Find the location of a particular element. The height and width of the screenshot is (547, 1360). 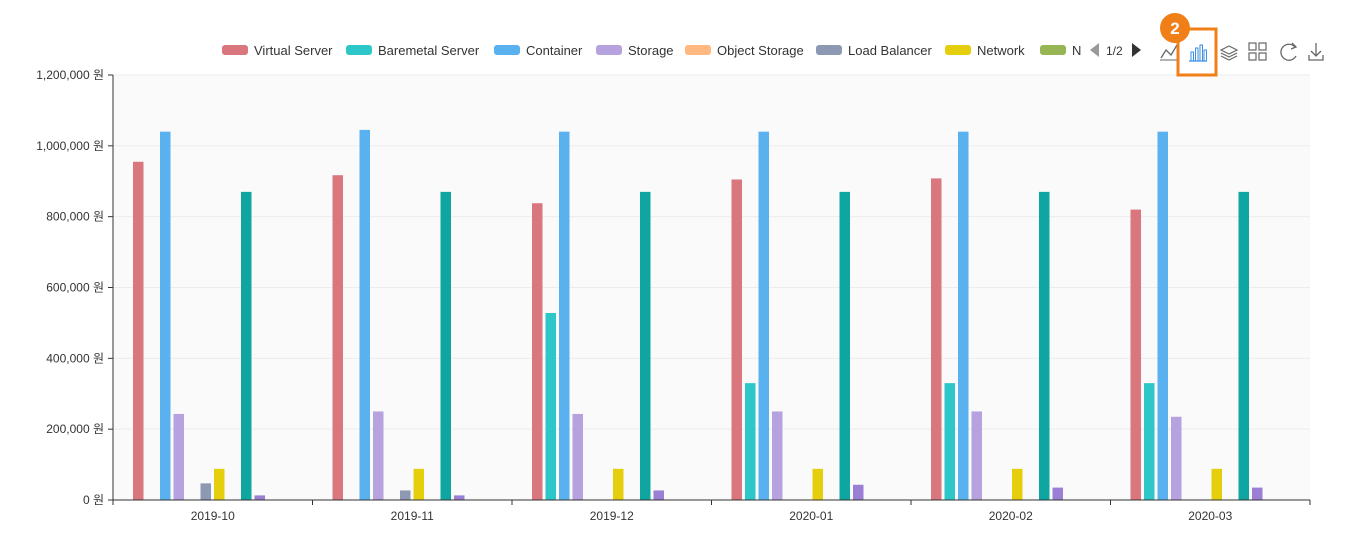

step-badge-label: 2 is located at coordinates (1174, 28).